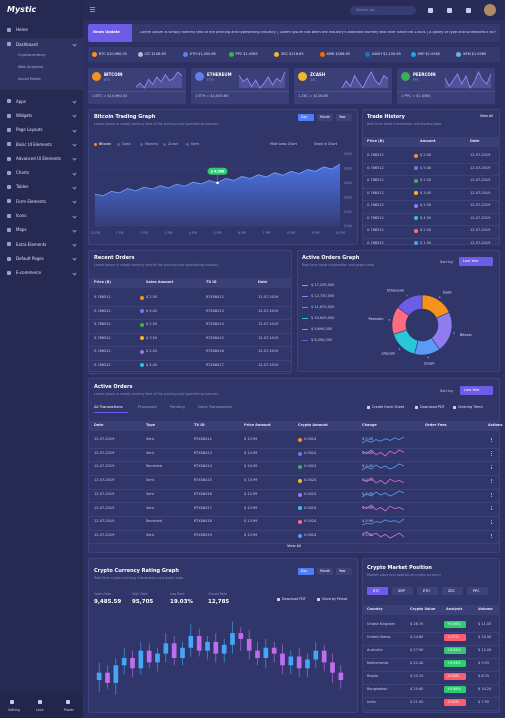 The height and width of the screenshot is (718, 505). I want to click on submenu-item: Web Analytics, so click(31, 67).